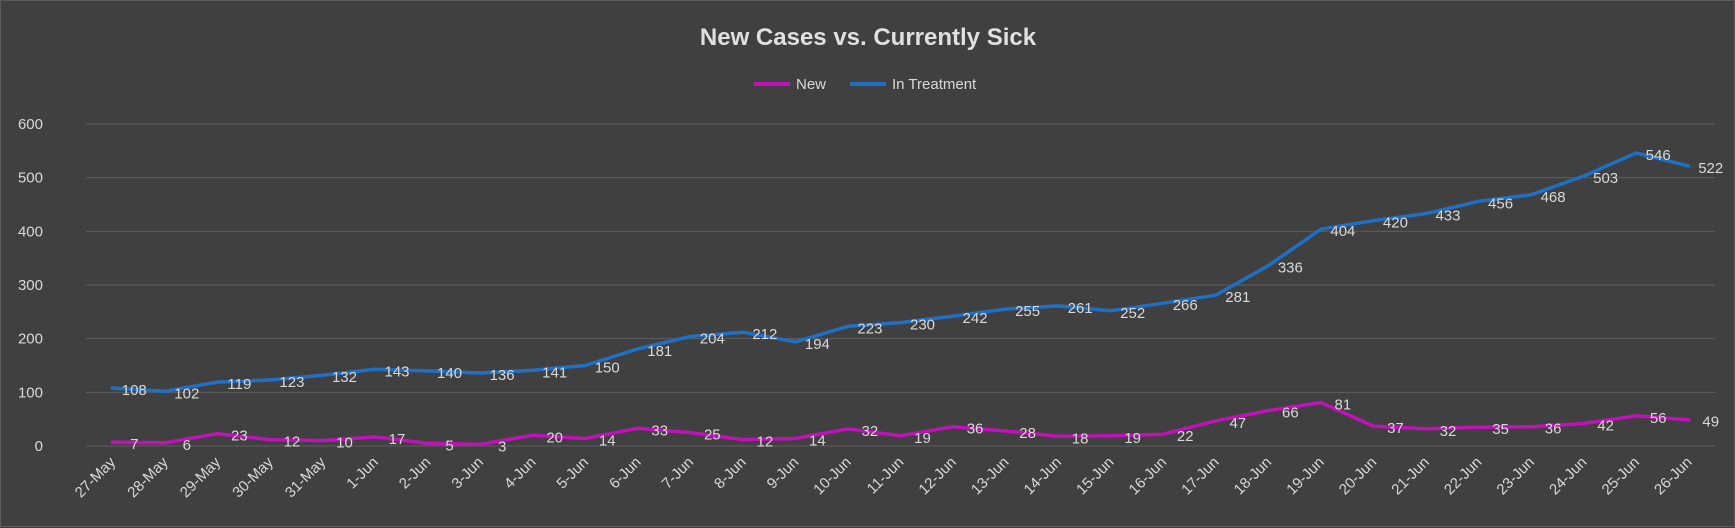 The height and width of the screenshot is (528, 1735). What do you see at coordinates (625, 473) in the screenshot?
I see `x-tick-label: 6-Jun` at bounding box center [625, 473].